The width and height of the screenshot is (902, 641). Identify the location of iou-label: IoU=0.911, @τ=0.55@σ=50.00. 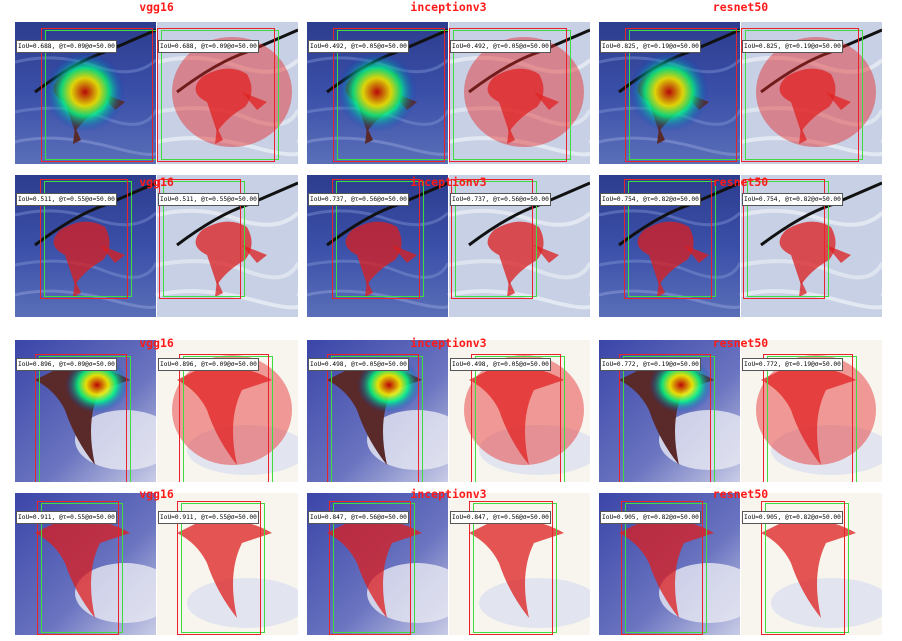
(66, 517).